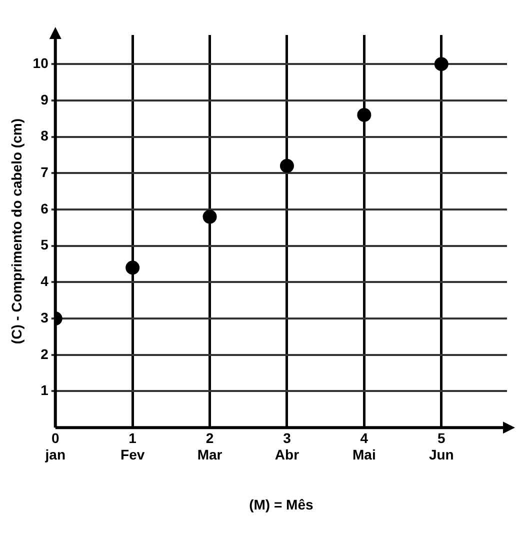 The image size is (517, 538). I want to click on y-tick-label: 4, so click(44, 281).